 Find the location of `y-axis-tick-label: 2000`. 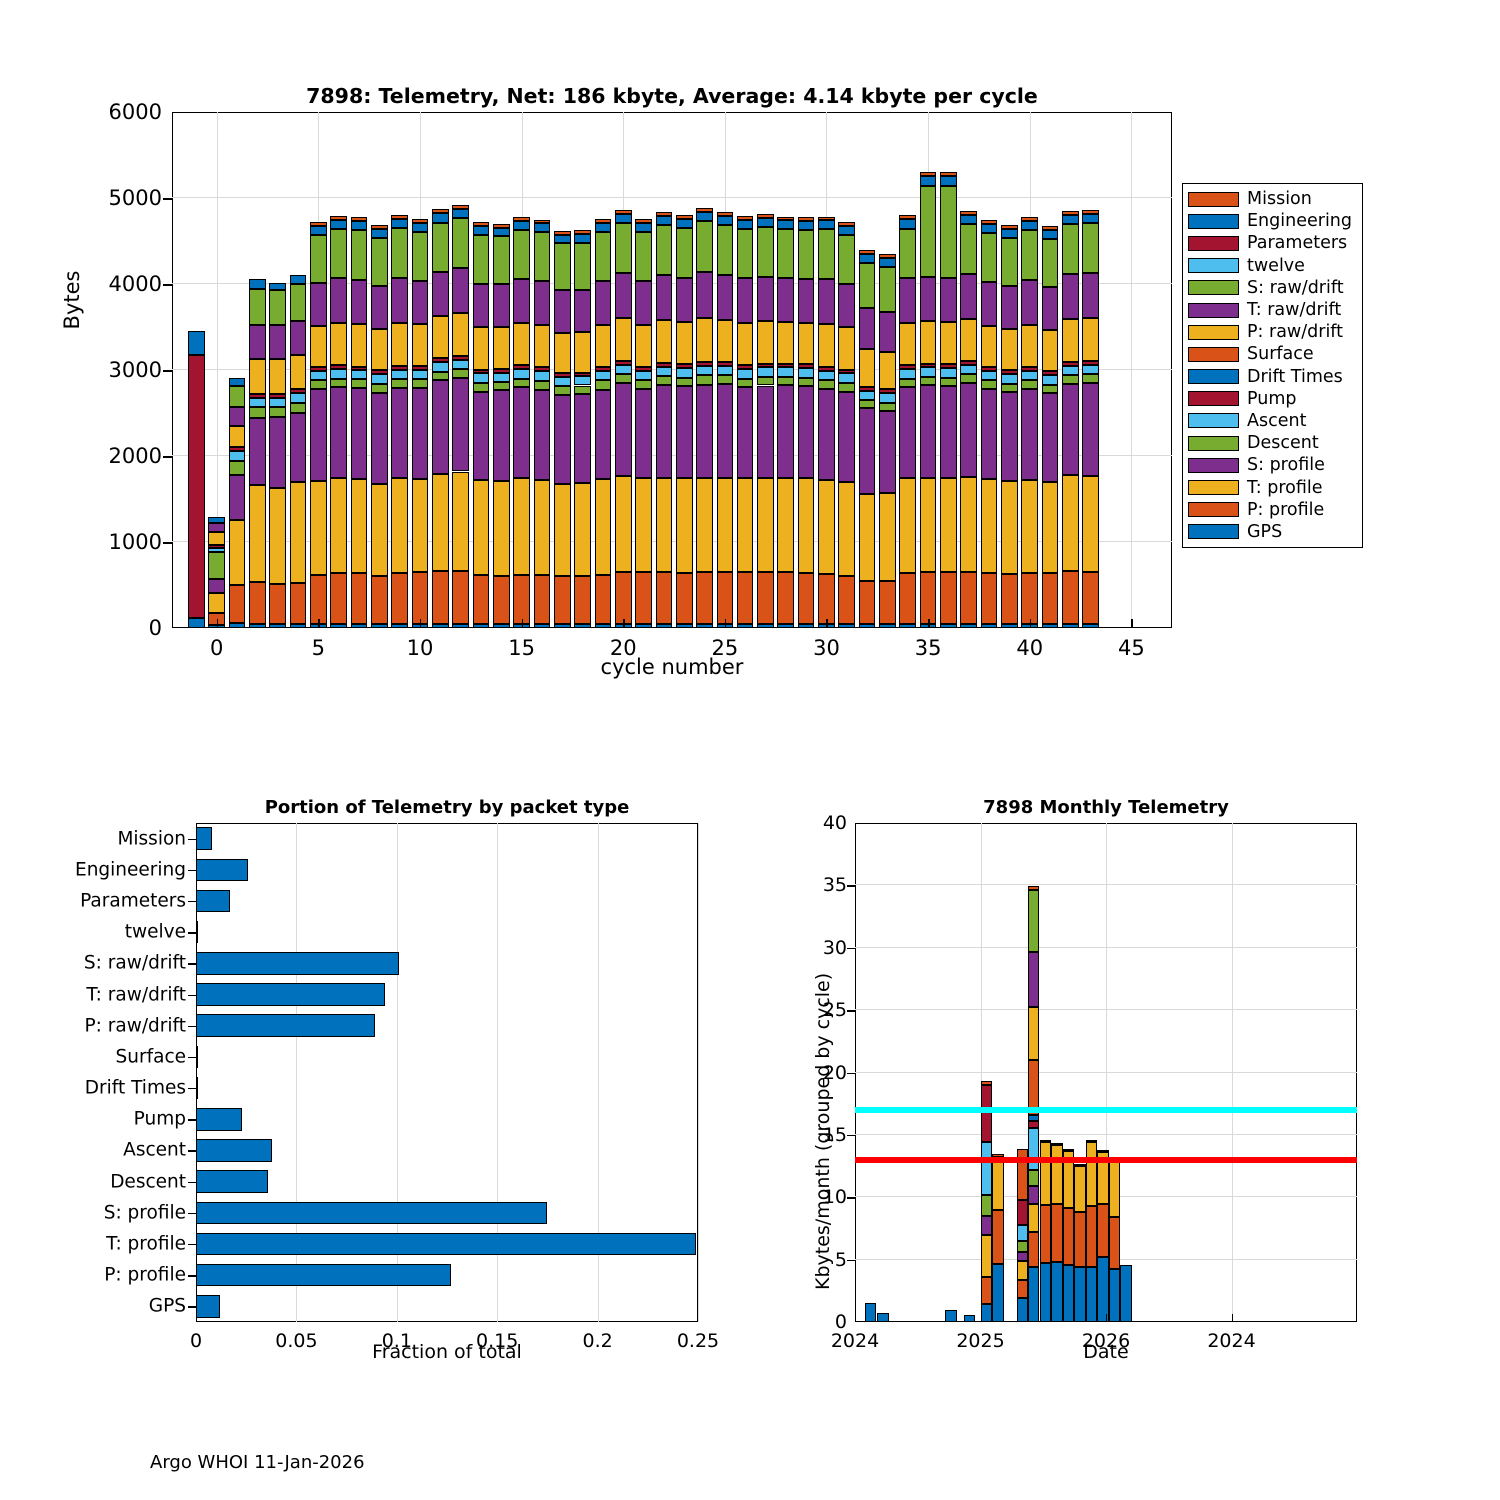

y-axis-tick-label: 2000 is located at coordinates (135, 456).